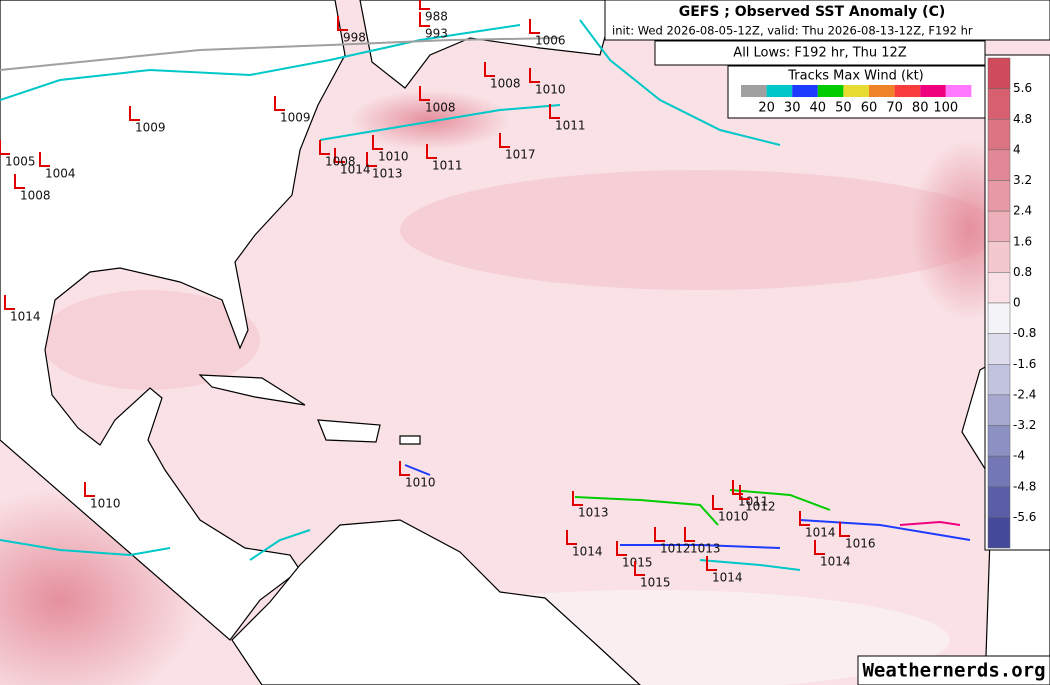 This screenshot has width=1050, height=685. What do you see at coordinates (1024, 425) in the screenshot?
I see `colorbar-label: -3.2` at bounding box center [1024, 425].